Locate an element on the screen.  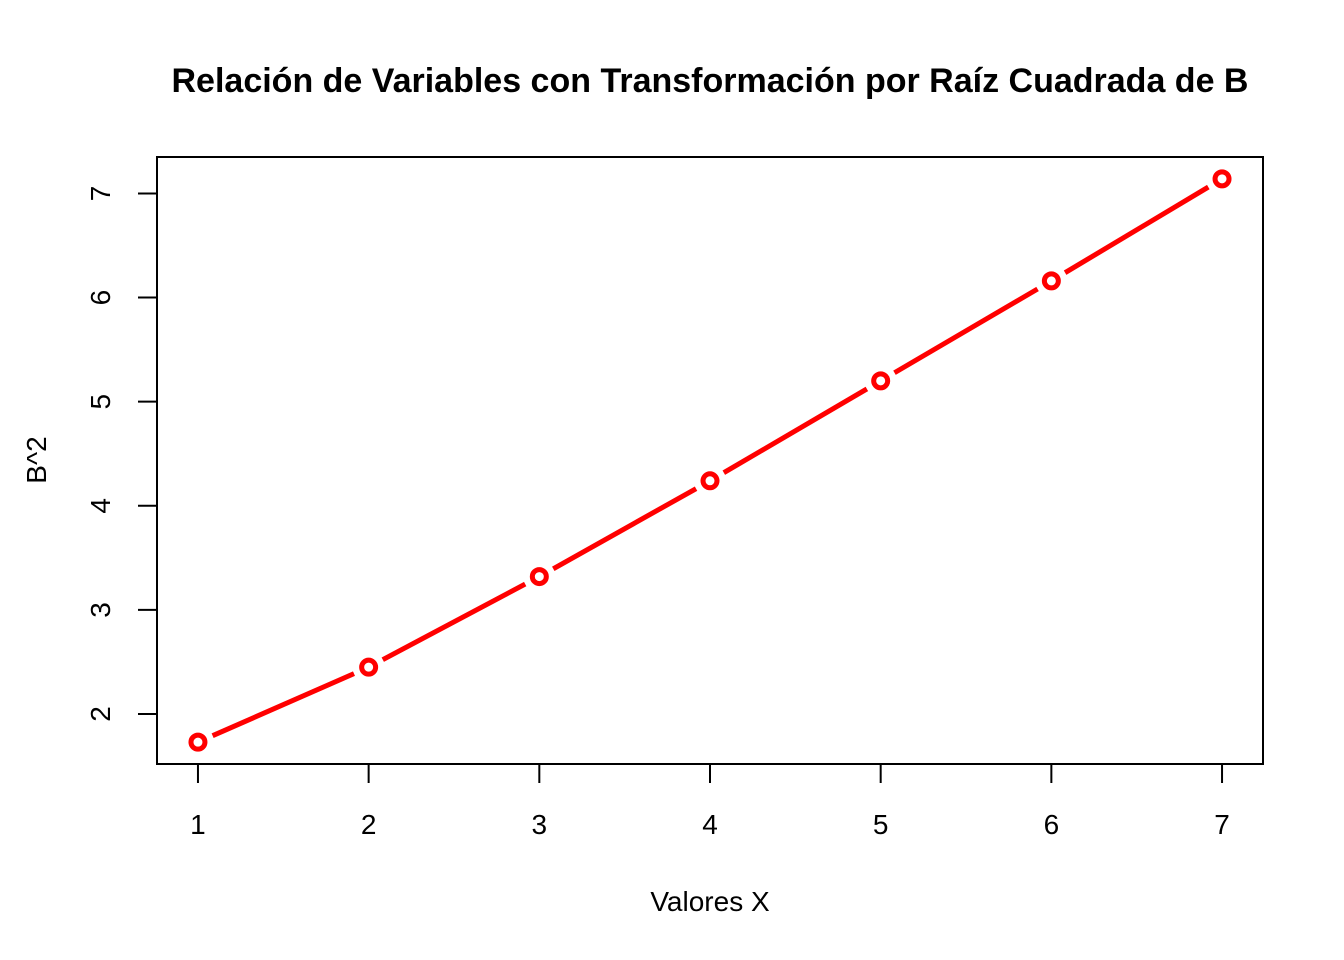
x-tick-label: 4 is located at coordinates (710, 824).